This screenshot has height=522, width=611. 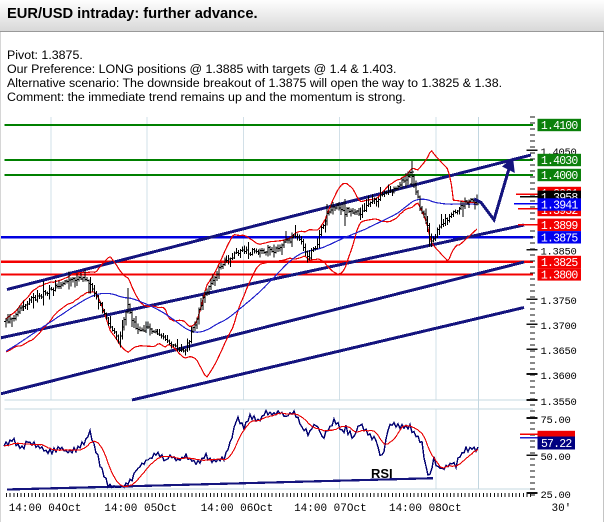 What do you see at coordinates (560, 206) in the screenshot?
I see `svg-text: 1.3941` at bounding box center [560, 206].